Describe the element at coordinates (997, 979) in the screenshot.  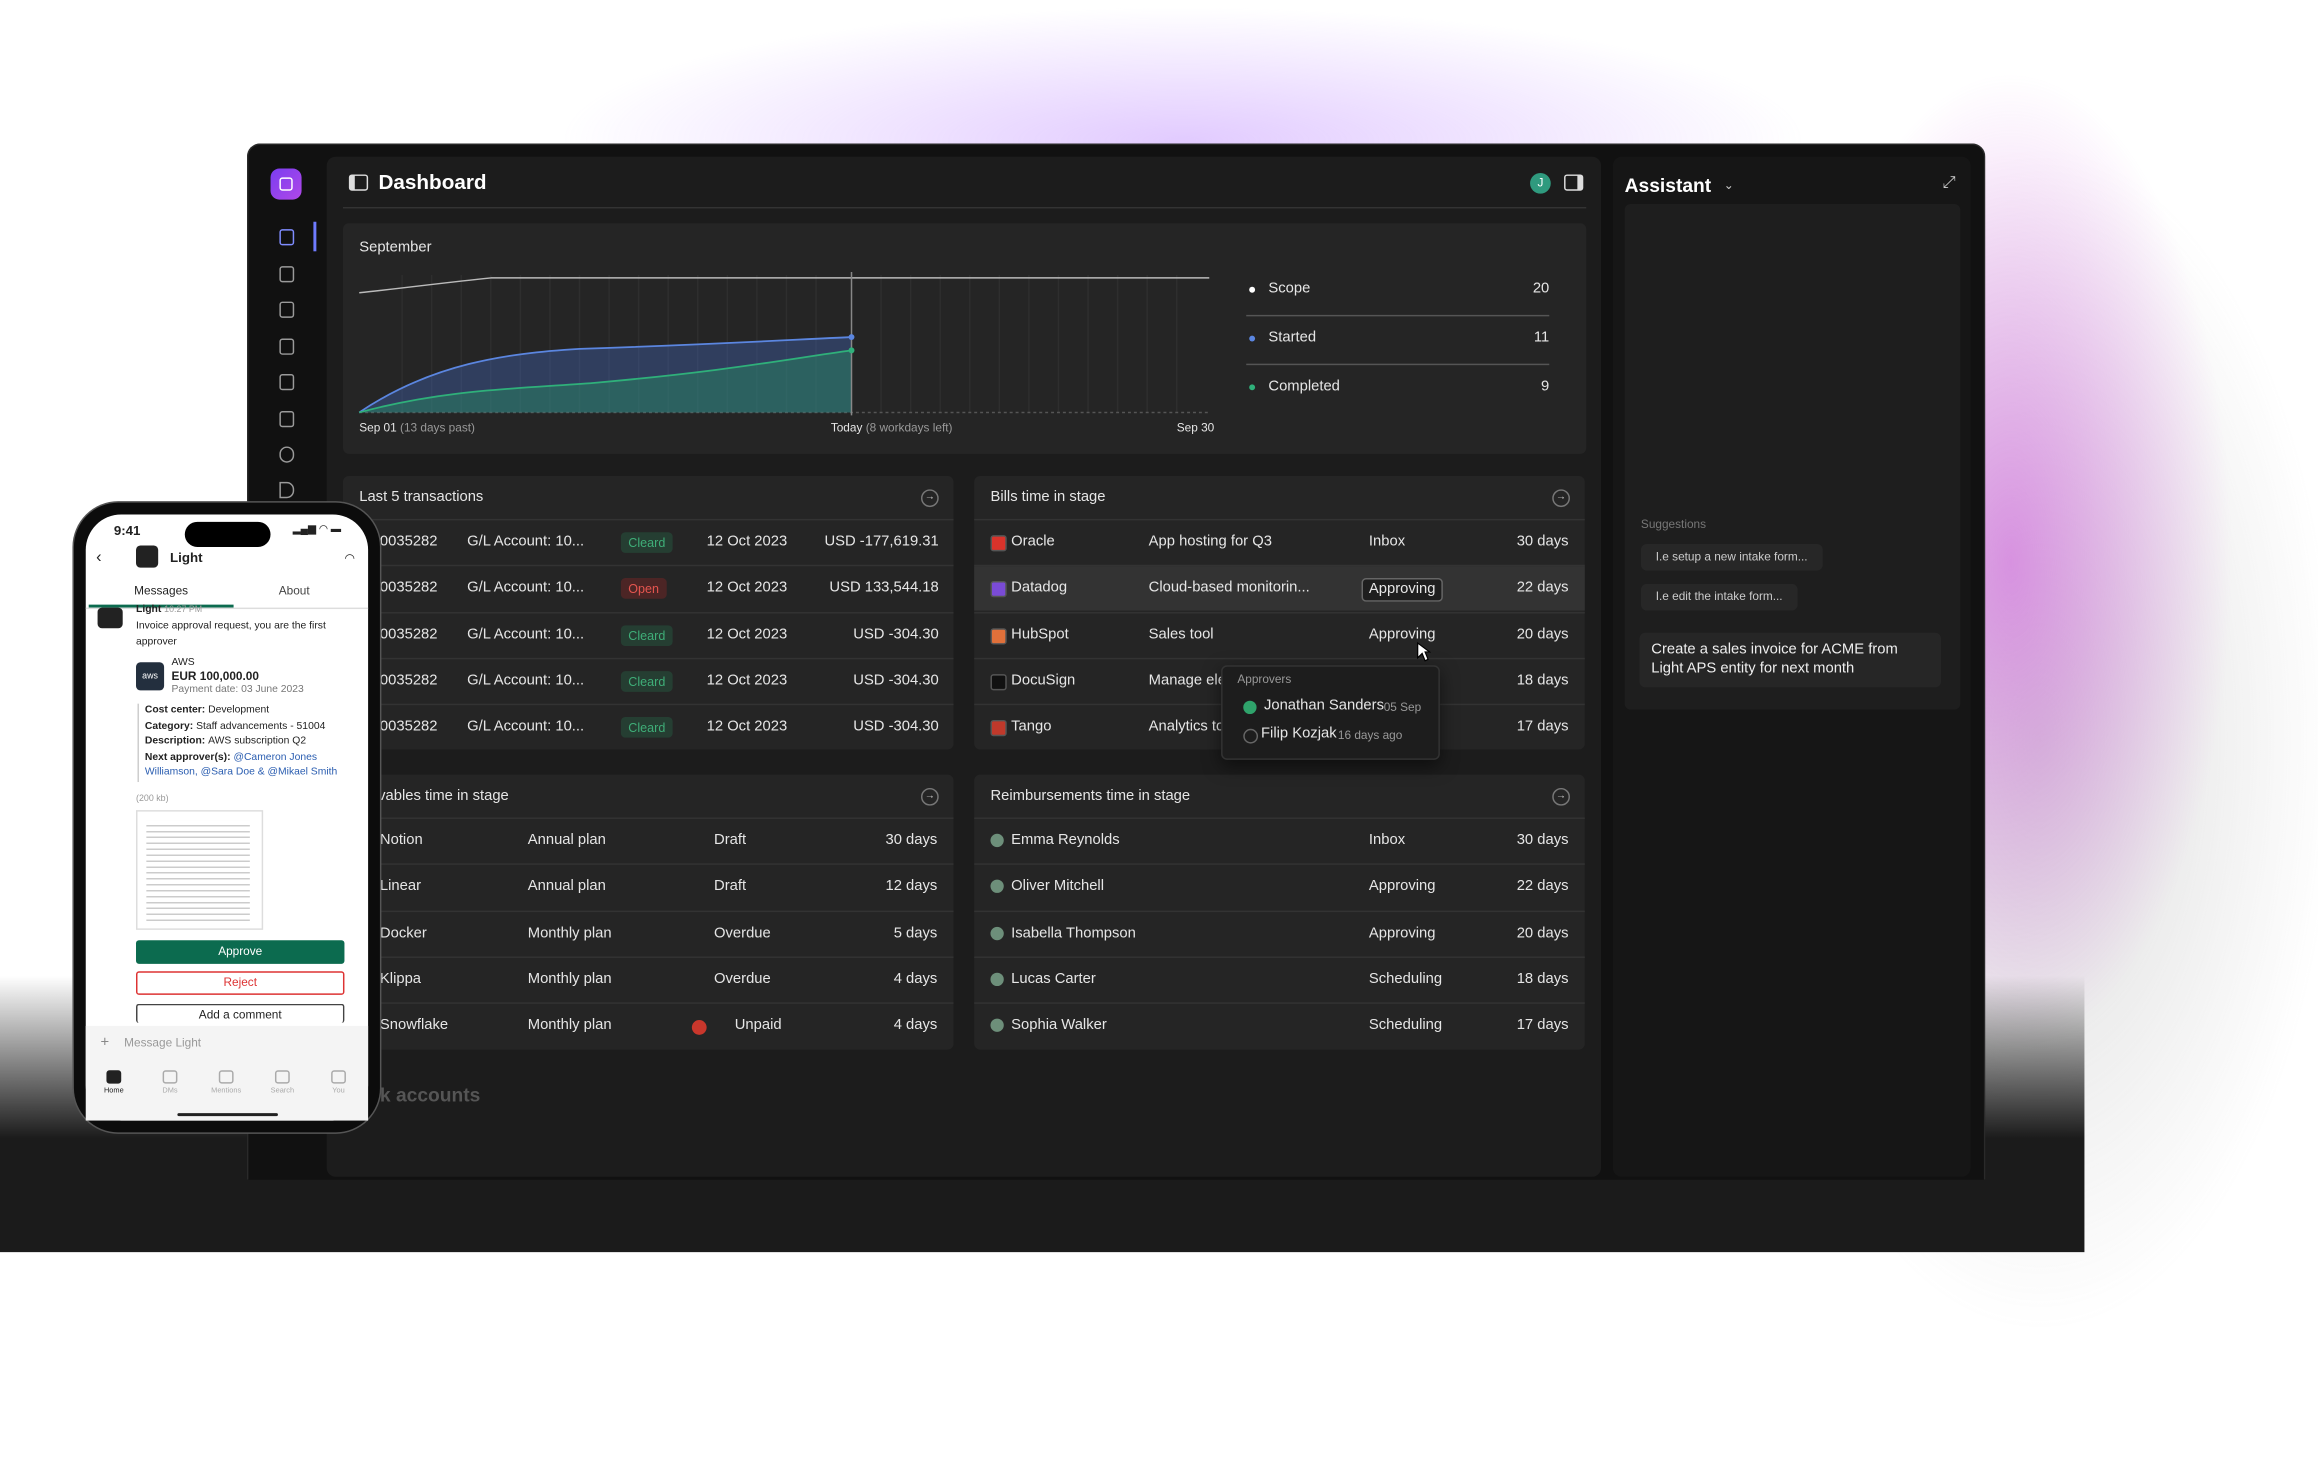
I see `employee-icon` at that location.